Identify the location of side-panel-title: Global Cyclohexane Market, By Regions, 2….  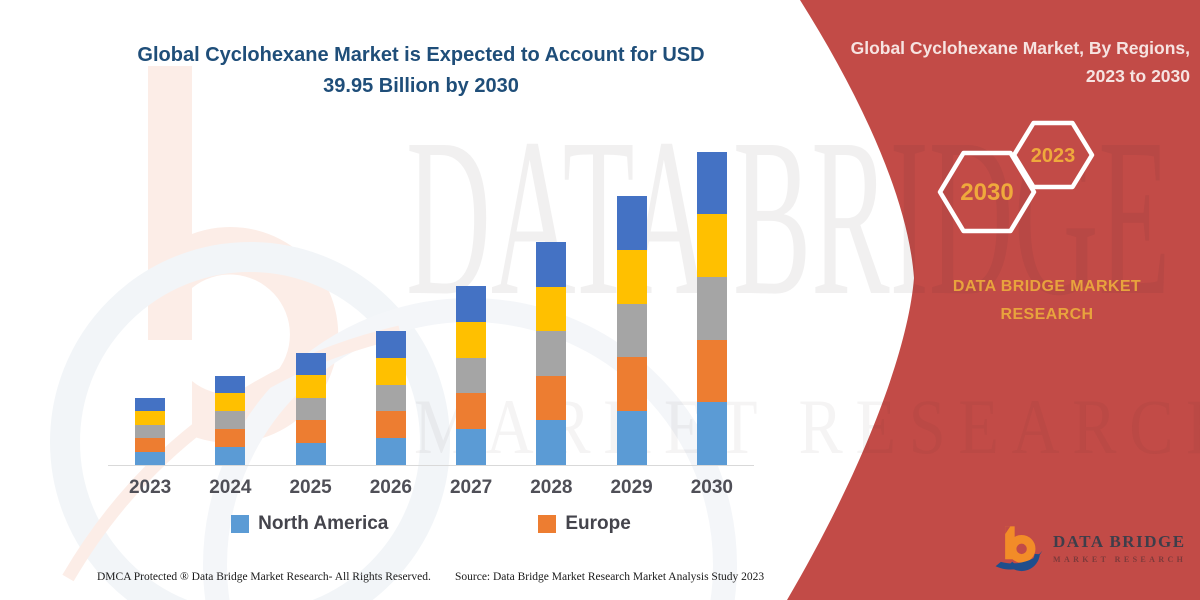
(990, 62).